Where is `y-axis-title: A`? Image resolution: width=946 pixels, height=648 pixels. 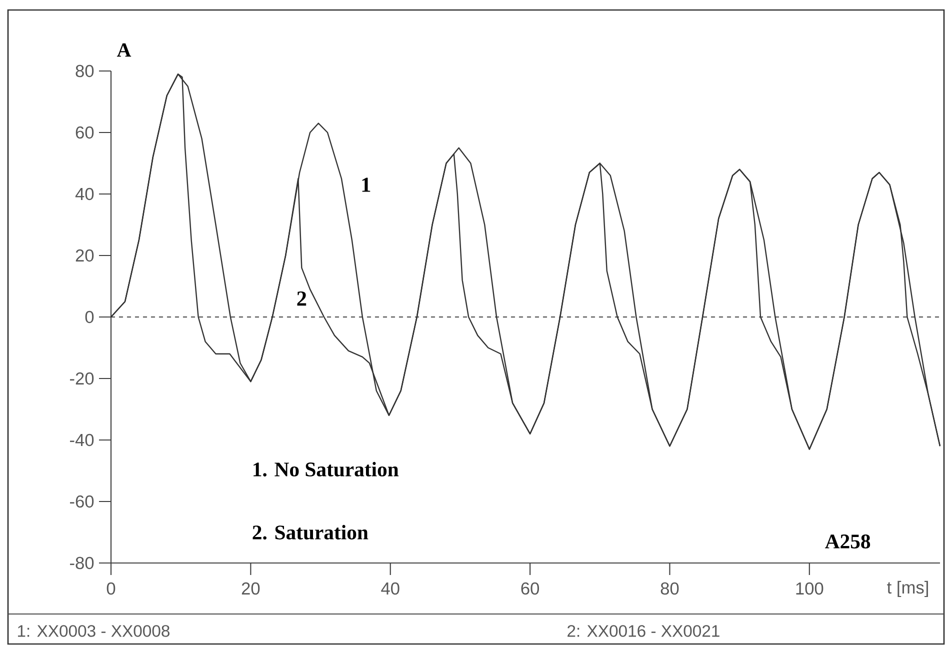
y-axis-title: A is located at coordinates (124, 50).